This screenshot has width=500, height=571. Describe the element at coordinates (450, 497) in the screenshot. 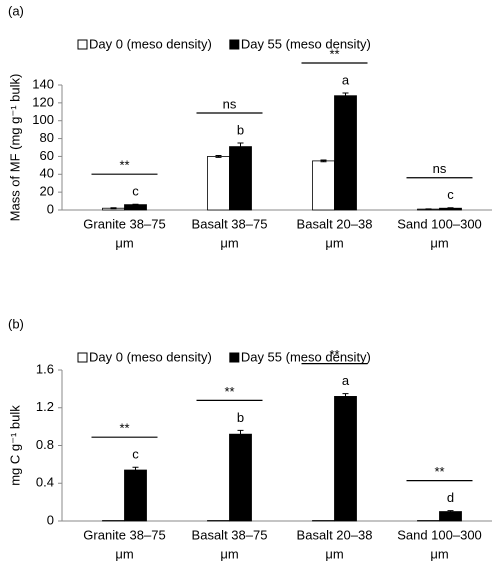

I see `letter-label: d` at that location.